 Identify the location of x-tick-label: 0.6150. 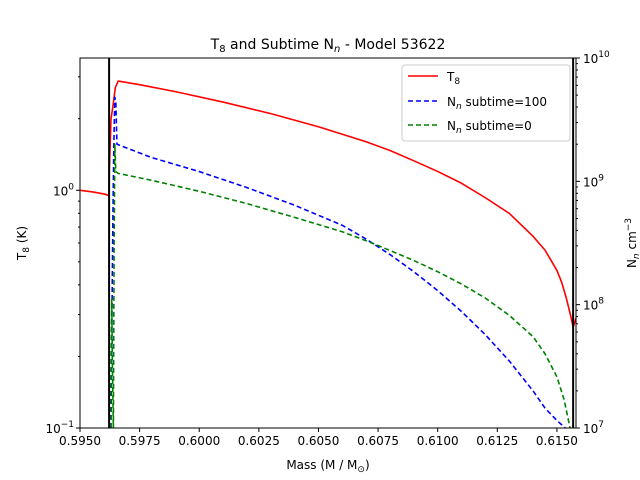
(557, 441).